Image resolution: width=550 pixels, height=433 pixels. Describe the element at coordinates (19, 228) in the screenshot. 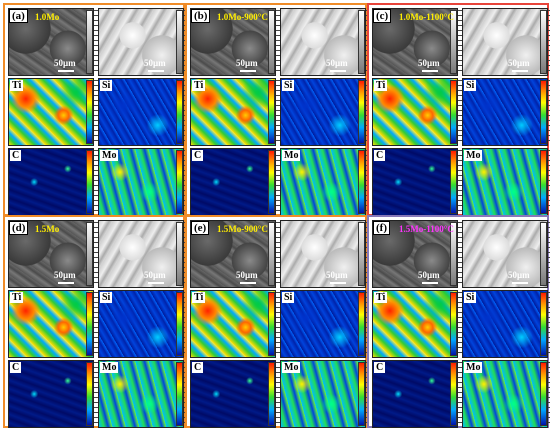

I see `panel-label: (d)` at that location.